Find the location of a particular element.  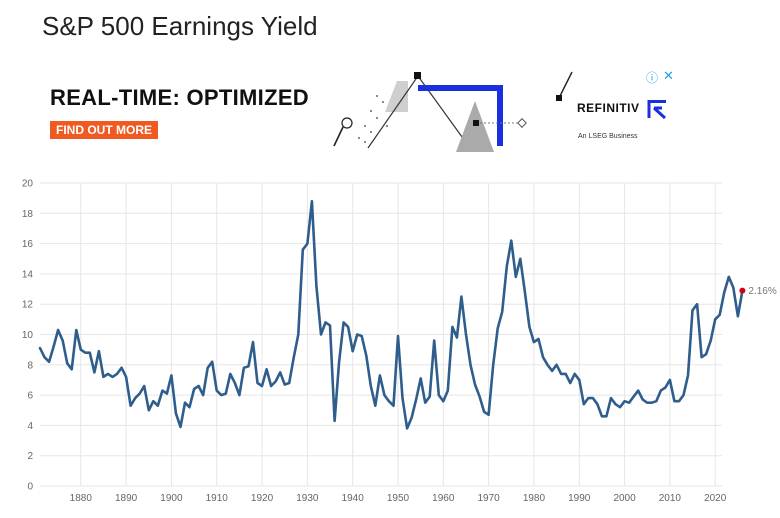

magnifier-icon is located at coordinates (343, 132).